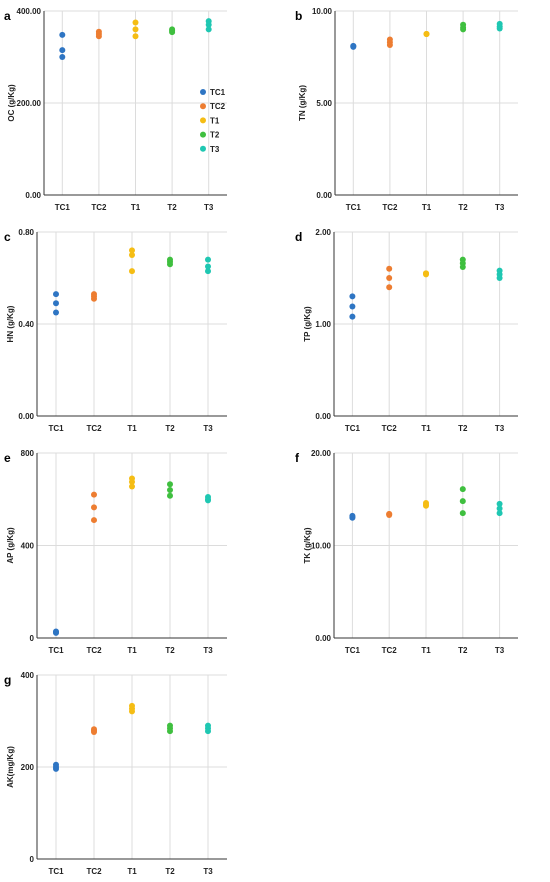 The width and height of the screenshot is (550, 882). Describe the element at coordinates (10, 767) in the screenshot. I see `y-axis-label: AK(mg/Kg)` at that location.